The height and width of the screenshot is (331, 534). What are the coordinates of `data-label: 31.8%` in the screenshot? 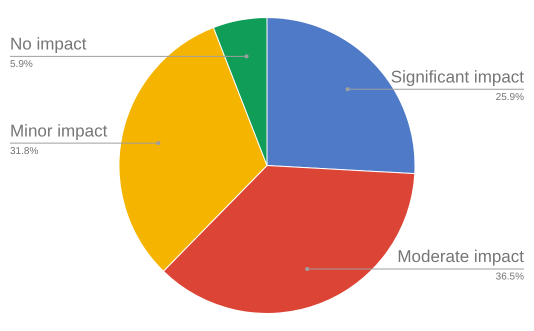 It's located at (24, 151).